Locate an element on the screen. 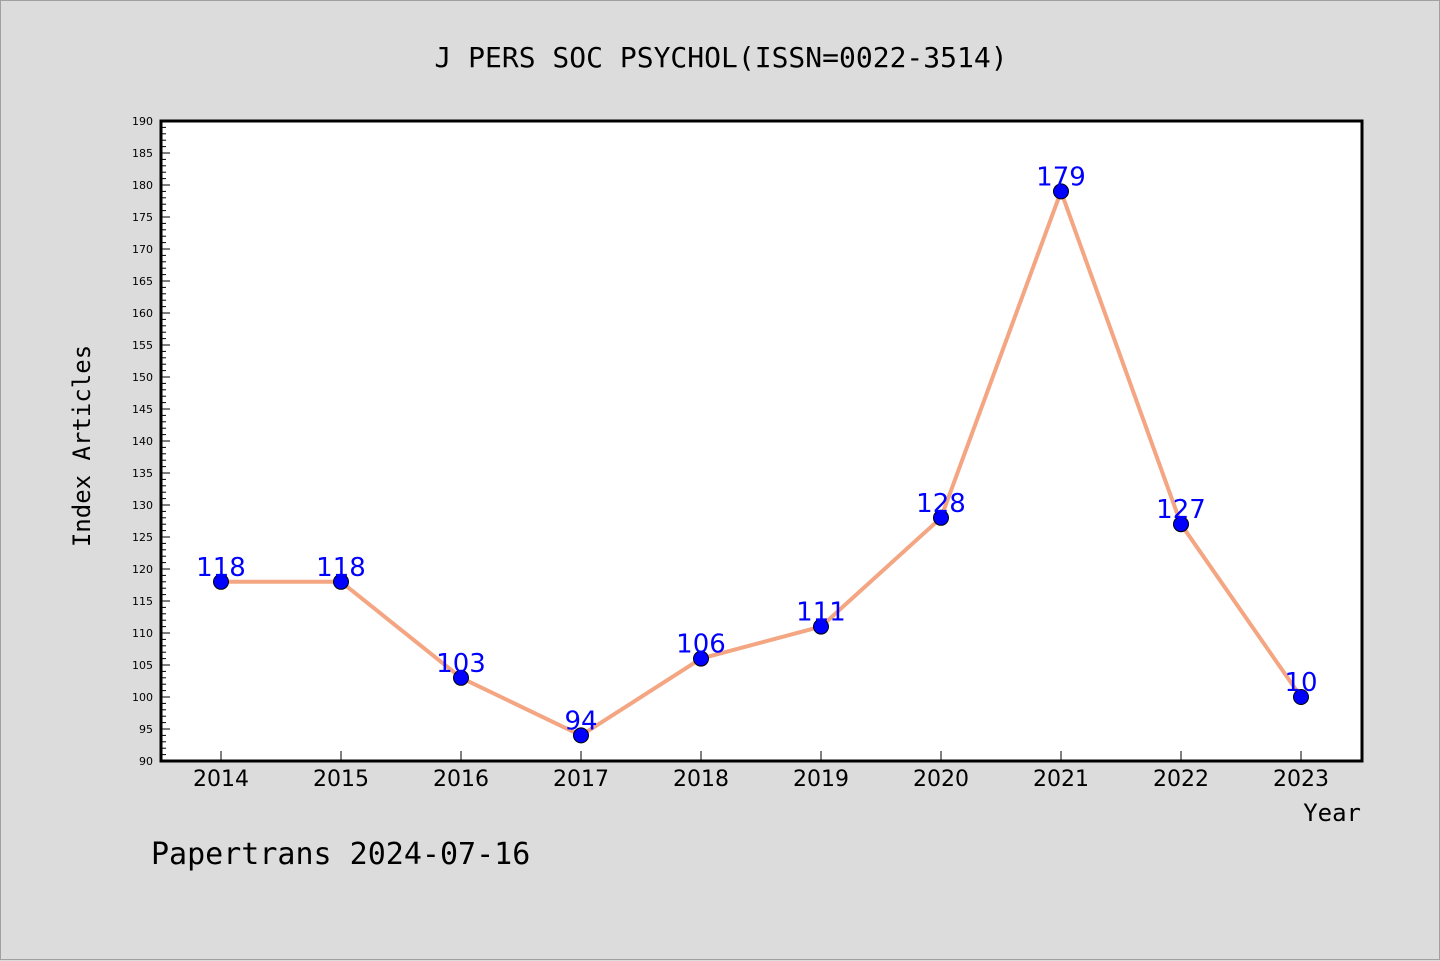 The width and height of the screenshot is (1440, 961). footer-text: Papertrans 2024-07-16 is located at coordinates (340, 854).